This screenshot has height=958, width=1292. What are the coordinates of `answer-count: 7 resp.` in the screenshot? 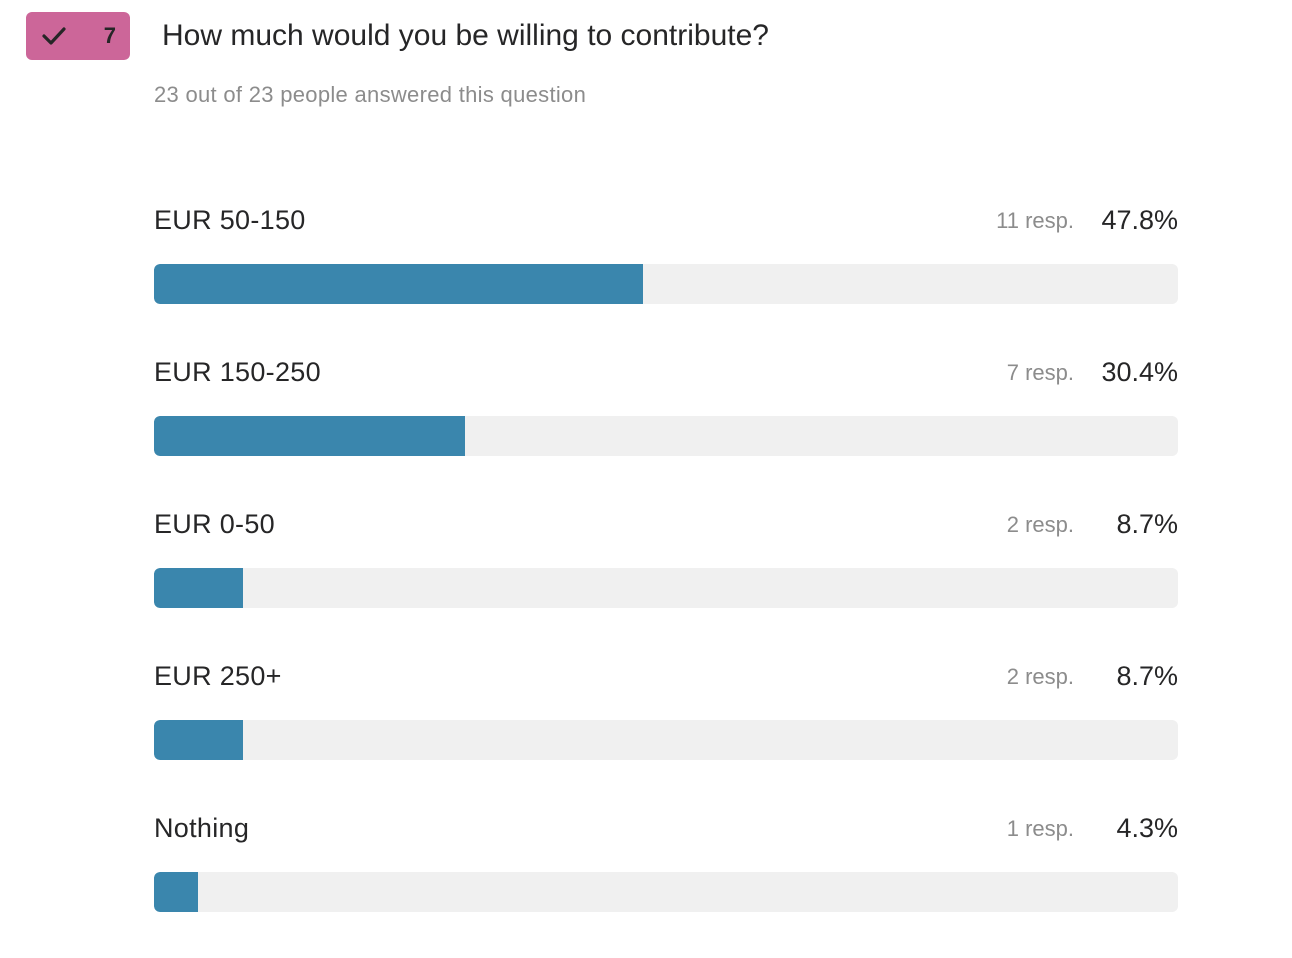 It's located at (1040, 372).